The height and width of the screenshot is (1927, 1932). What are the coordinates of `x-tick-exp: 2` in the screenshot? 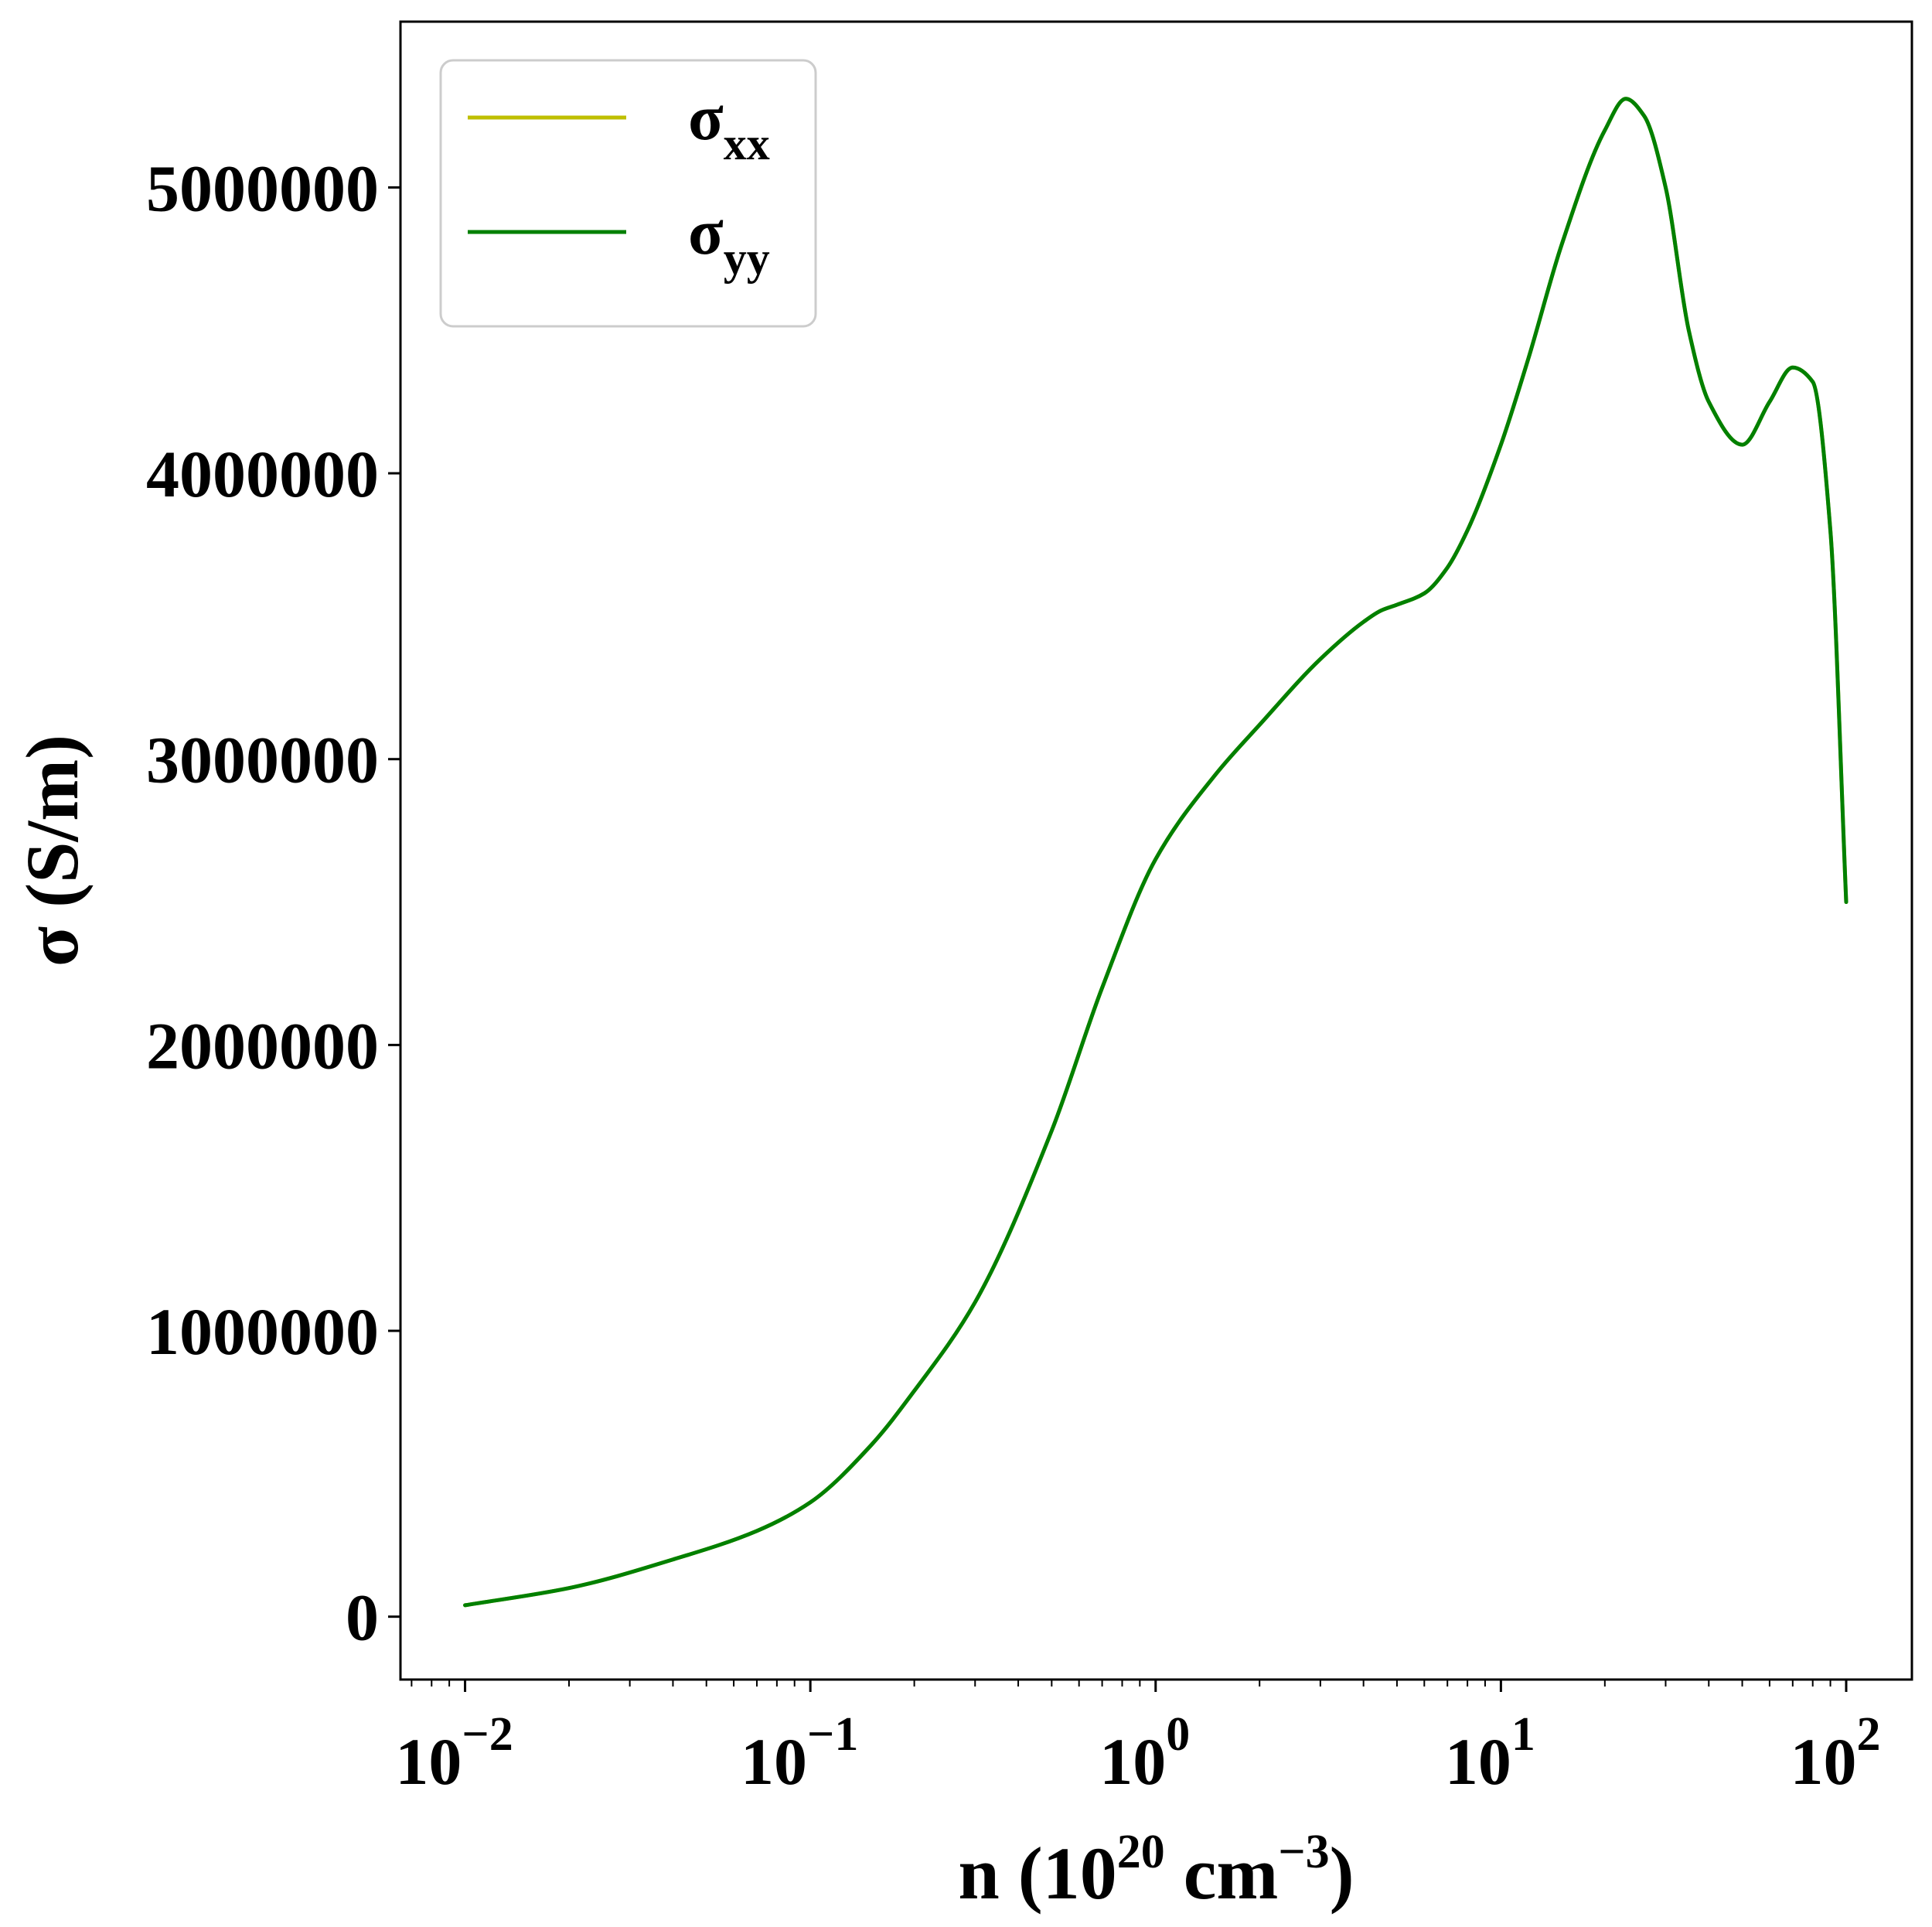 It's located at (1868, 1734).